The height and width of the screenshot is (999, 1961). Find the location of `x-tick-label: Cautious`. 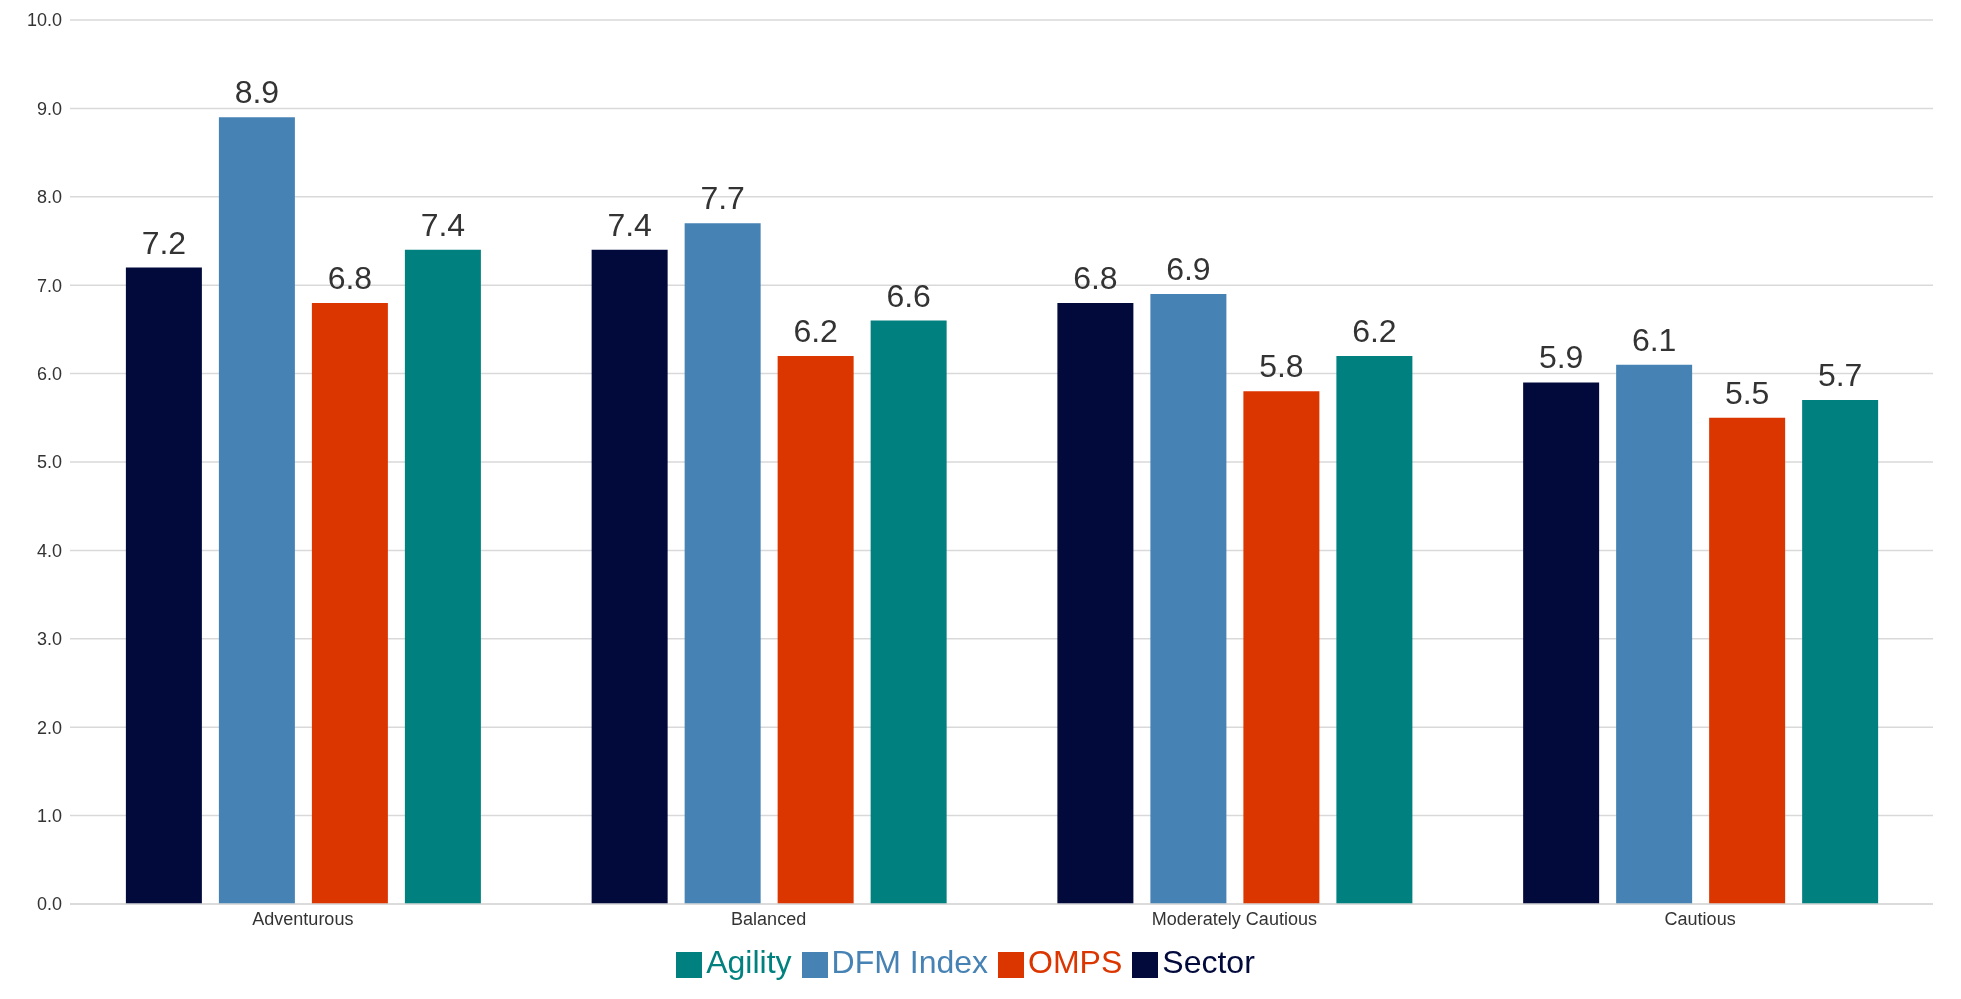

x-tick-label: Cautious is located at coordinates (1700, 918).